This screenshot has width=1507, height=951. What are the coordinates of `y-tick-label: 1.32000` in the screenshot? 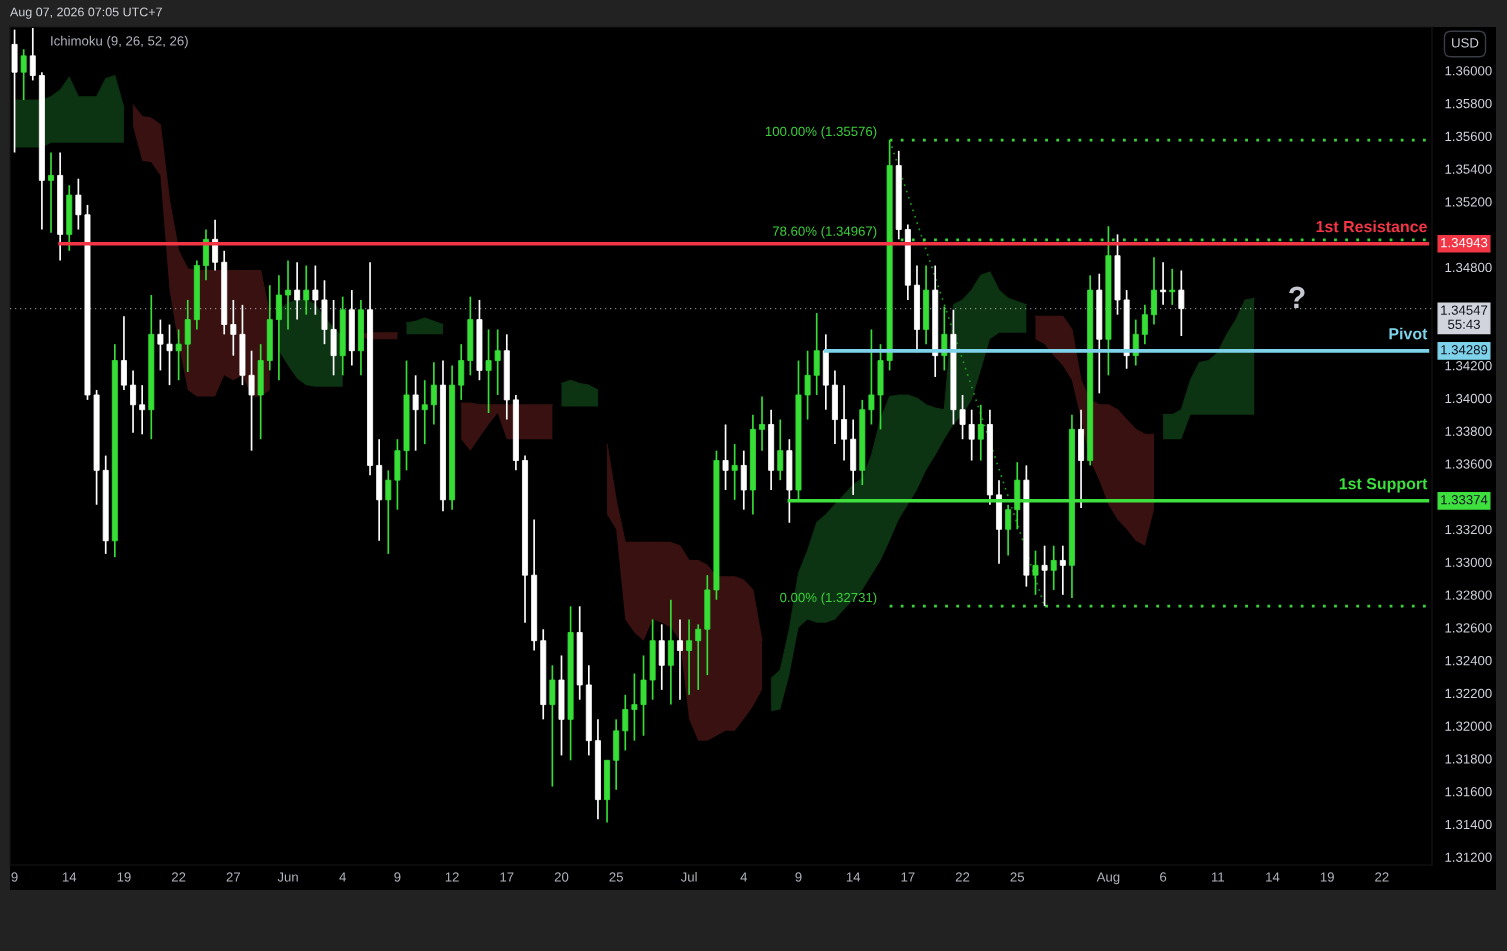 It's located at (1468, 726).